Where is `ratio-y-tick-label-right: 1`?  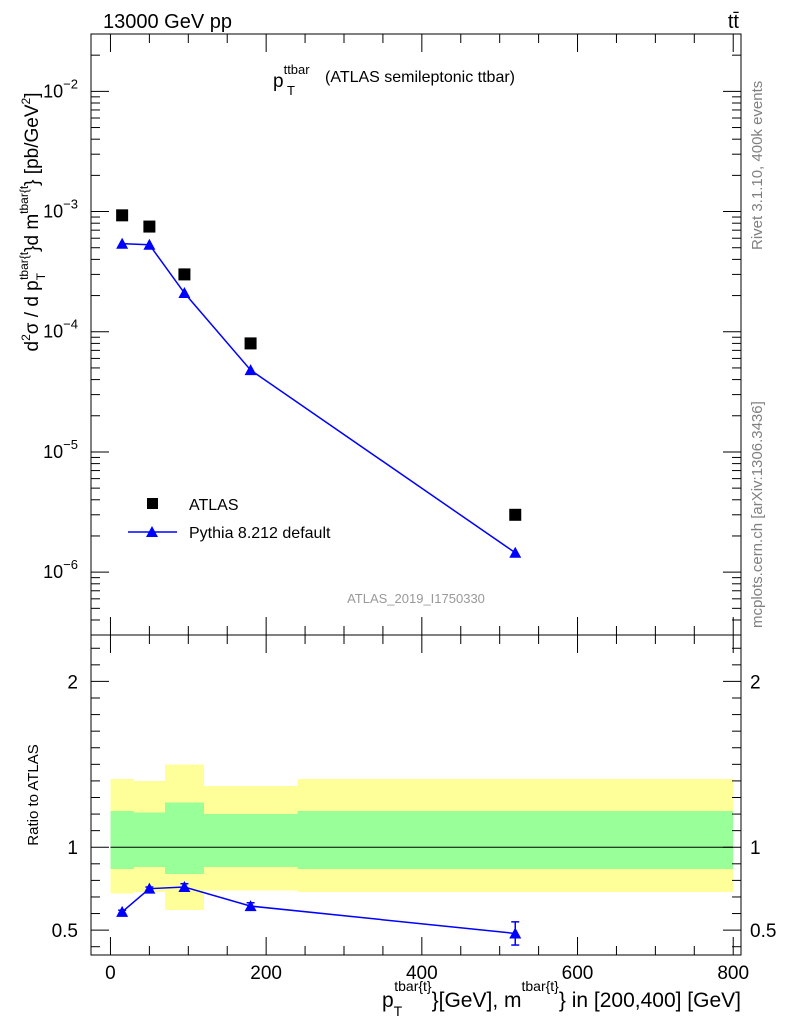 ratio-y-tick-label-right: 1 is located at coordinates (755, 848).